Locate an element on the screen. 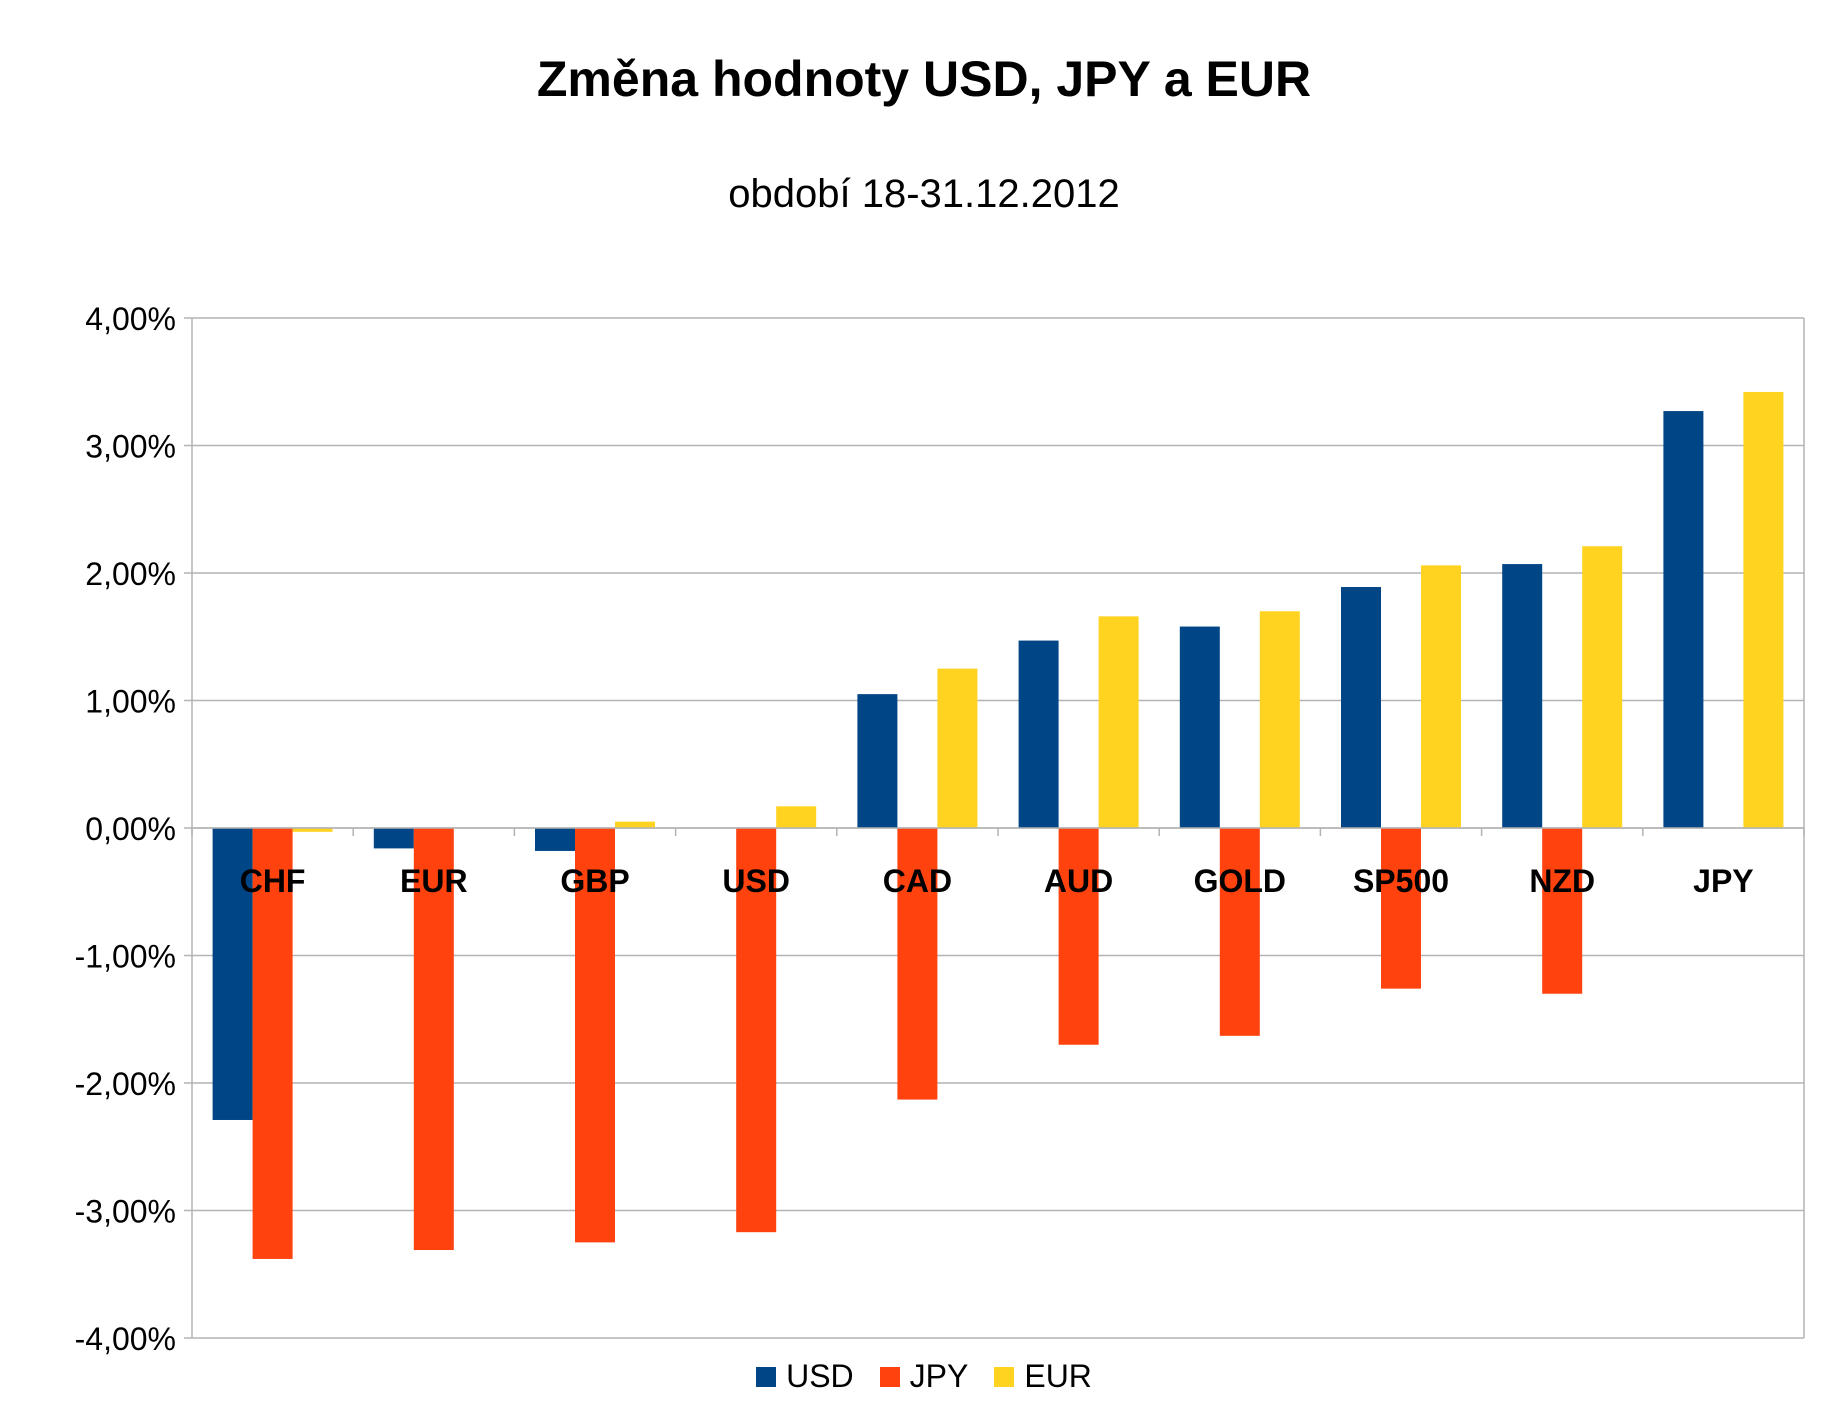 This screenshot has width=1848, height=1416. bar-jpy-gbp is located at coordinates (595, 1035).